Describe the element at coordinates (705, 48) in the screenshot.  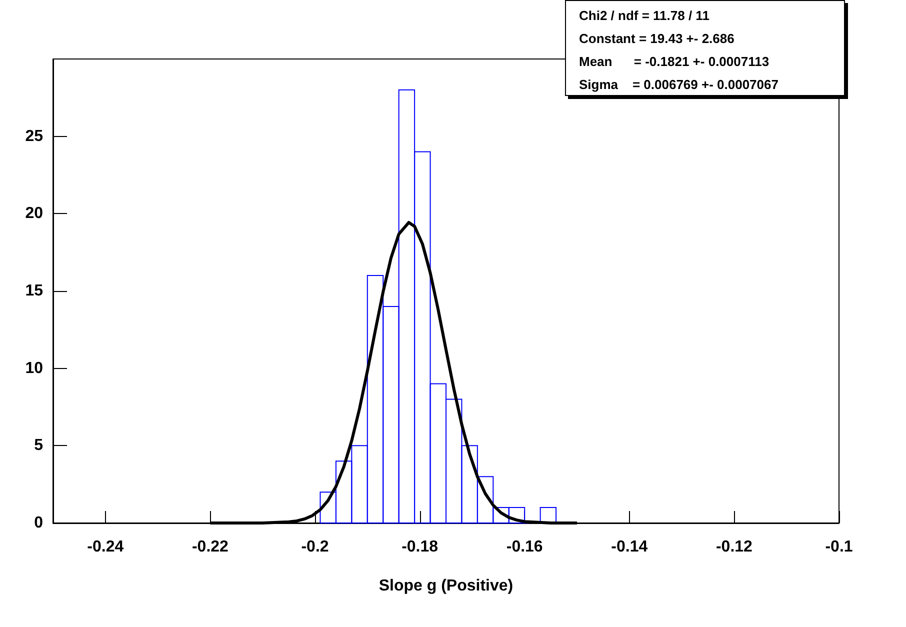
I see `stats-box: Chi2 / ndf = 11.78 / 11 Constant = 19.43 +- 2.686 Mean = -0.1821 +- 0.0007113 Sigma = 0.006769 +- 0.0007067` at that location.